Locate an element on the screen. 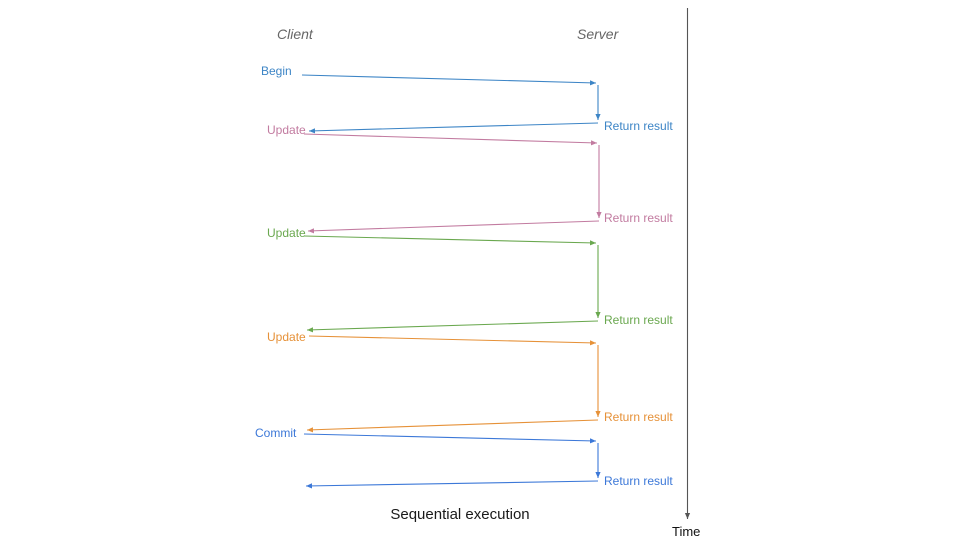 This screenshot has height=540, width=960. return-result-label-1: Return result is located at coordinates (638, 126).